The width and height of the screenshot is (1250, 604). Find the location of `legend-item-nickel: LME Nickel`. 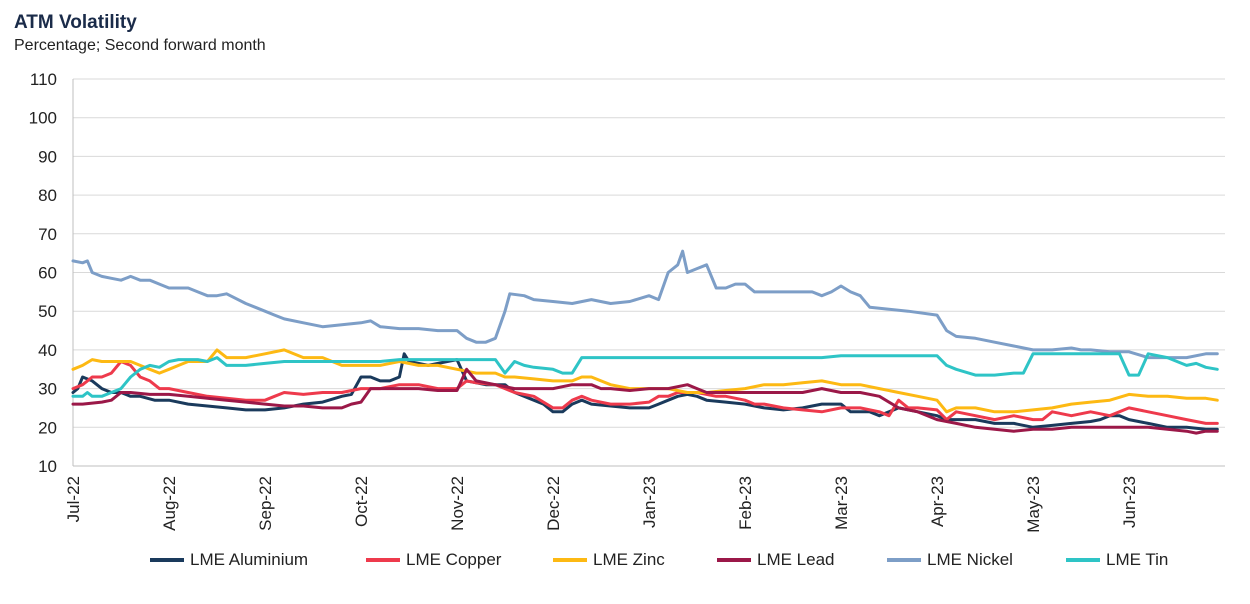

legend-item-nickel: LME Nickel is located at coordinates (950, 560).